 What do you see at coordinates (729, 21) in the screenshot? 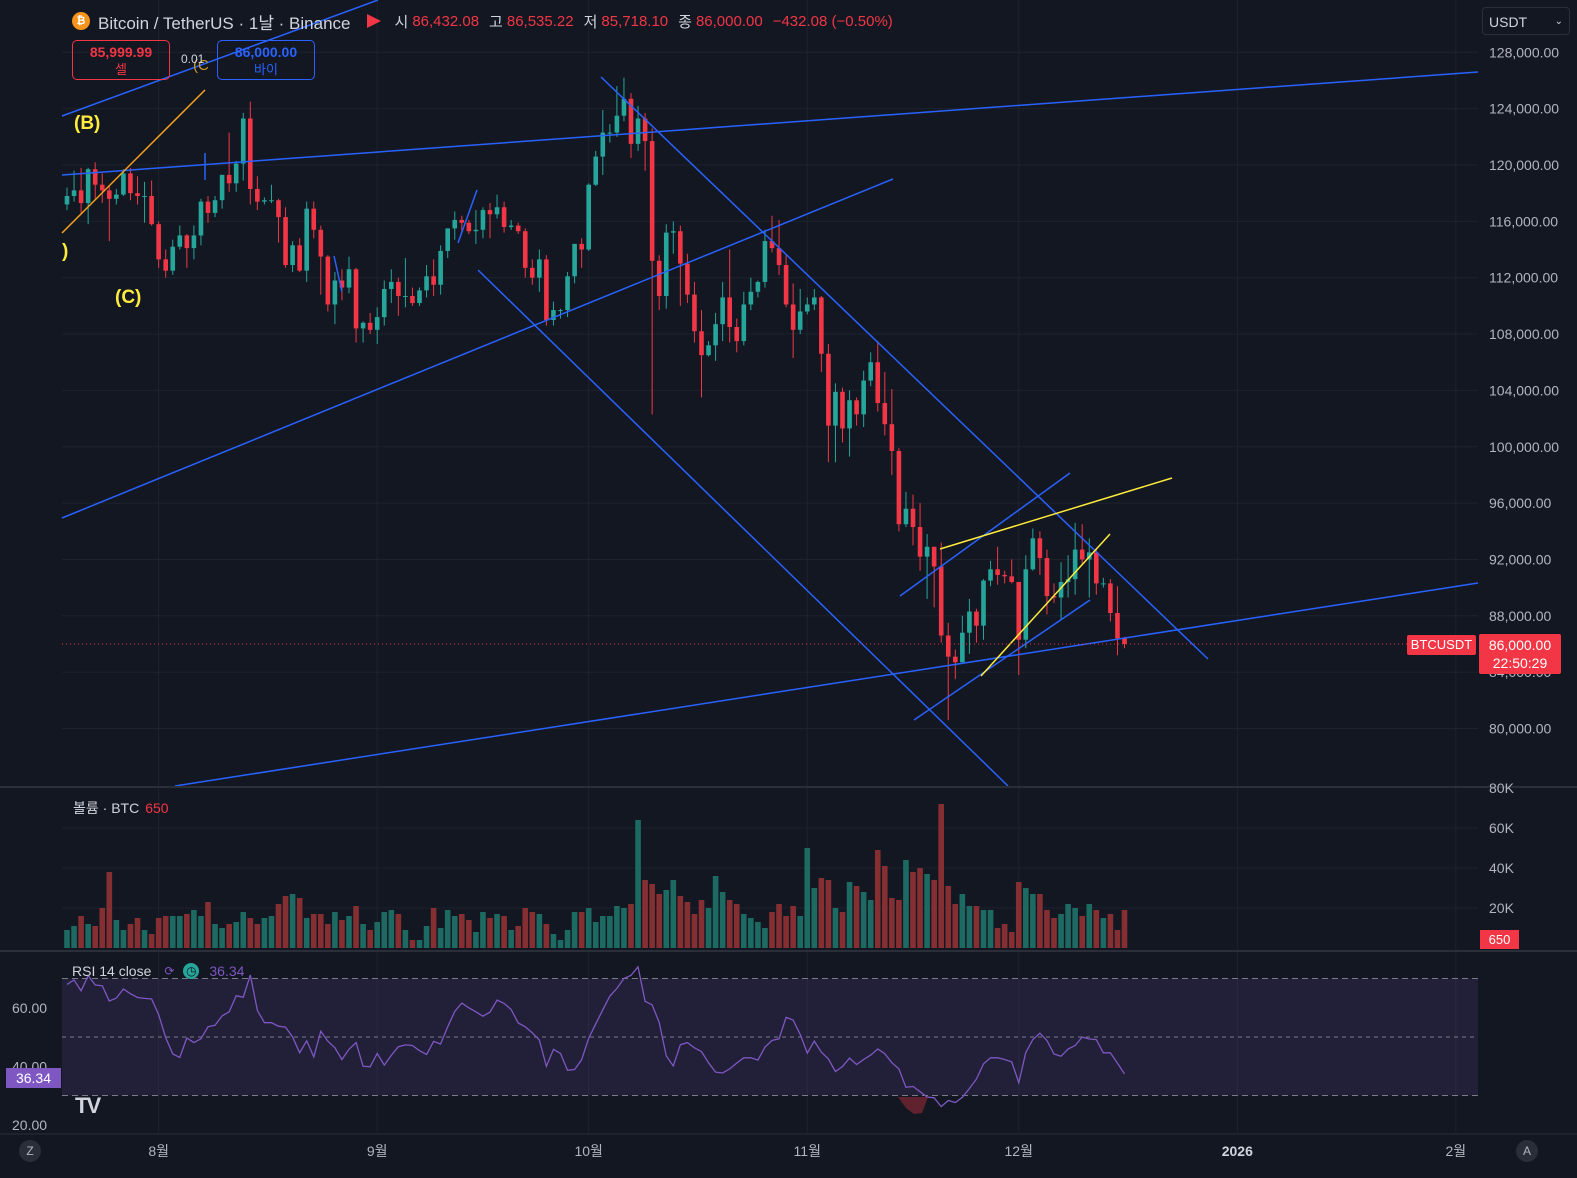
I see `close-value: 86,000.00` at bounding box center [729, 21].